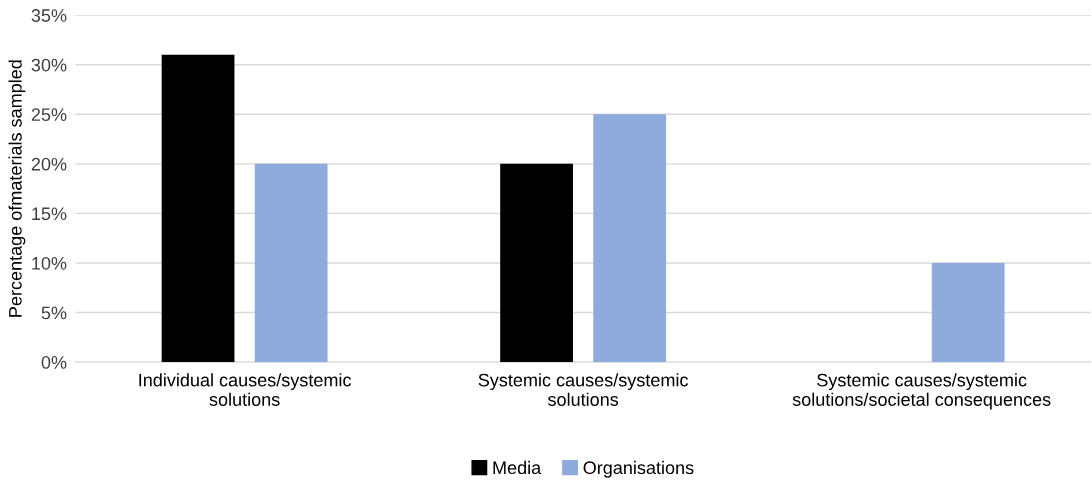  Describe the element at coordinates (49, 15) in the screenshot. I see `y-tick-label: 35%` at that location.